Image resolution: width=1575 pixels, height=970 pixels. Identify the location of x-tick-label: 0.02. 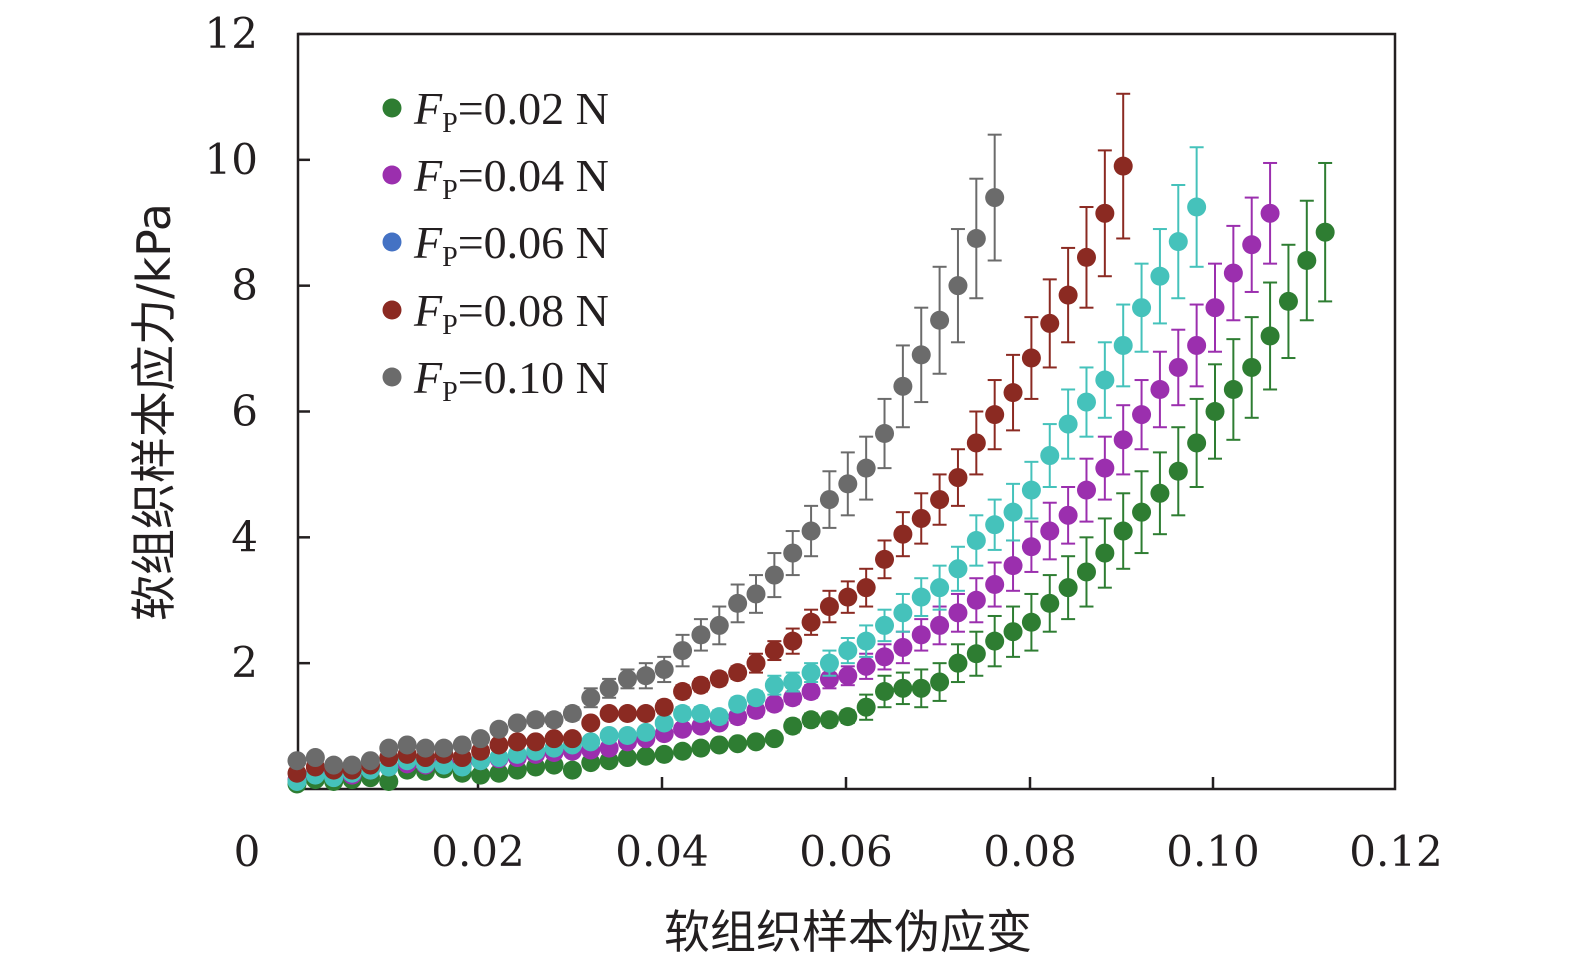
(478, 851).